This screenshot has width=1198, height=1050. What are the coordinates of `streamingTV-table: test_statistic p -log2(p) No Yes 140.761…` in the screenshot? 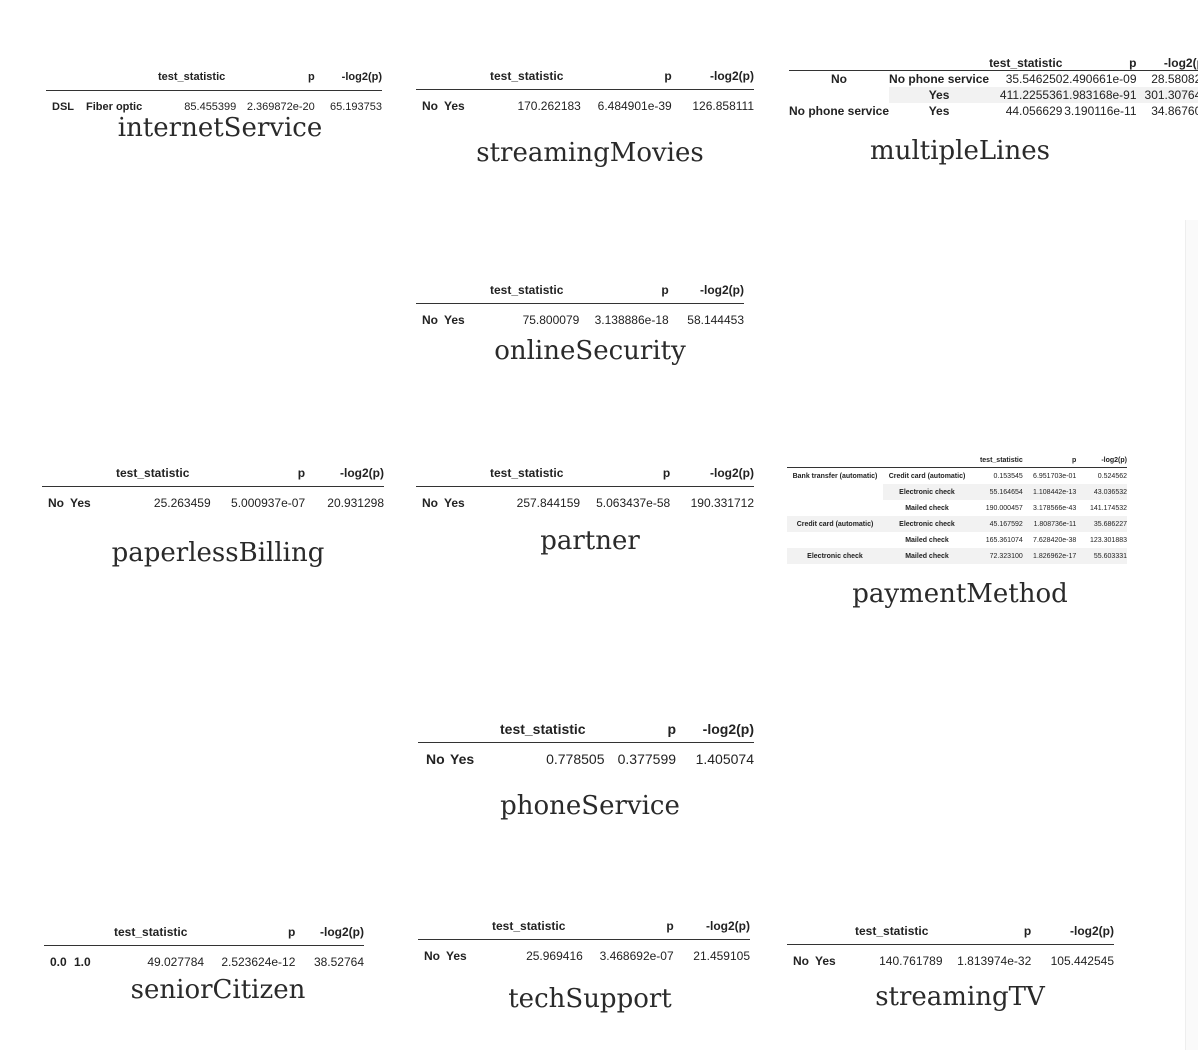 It's located at (950, 947).